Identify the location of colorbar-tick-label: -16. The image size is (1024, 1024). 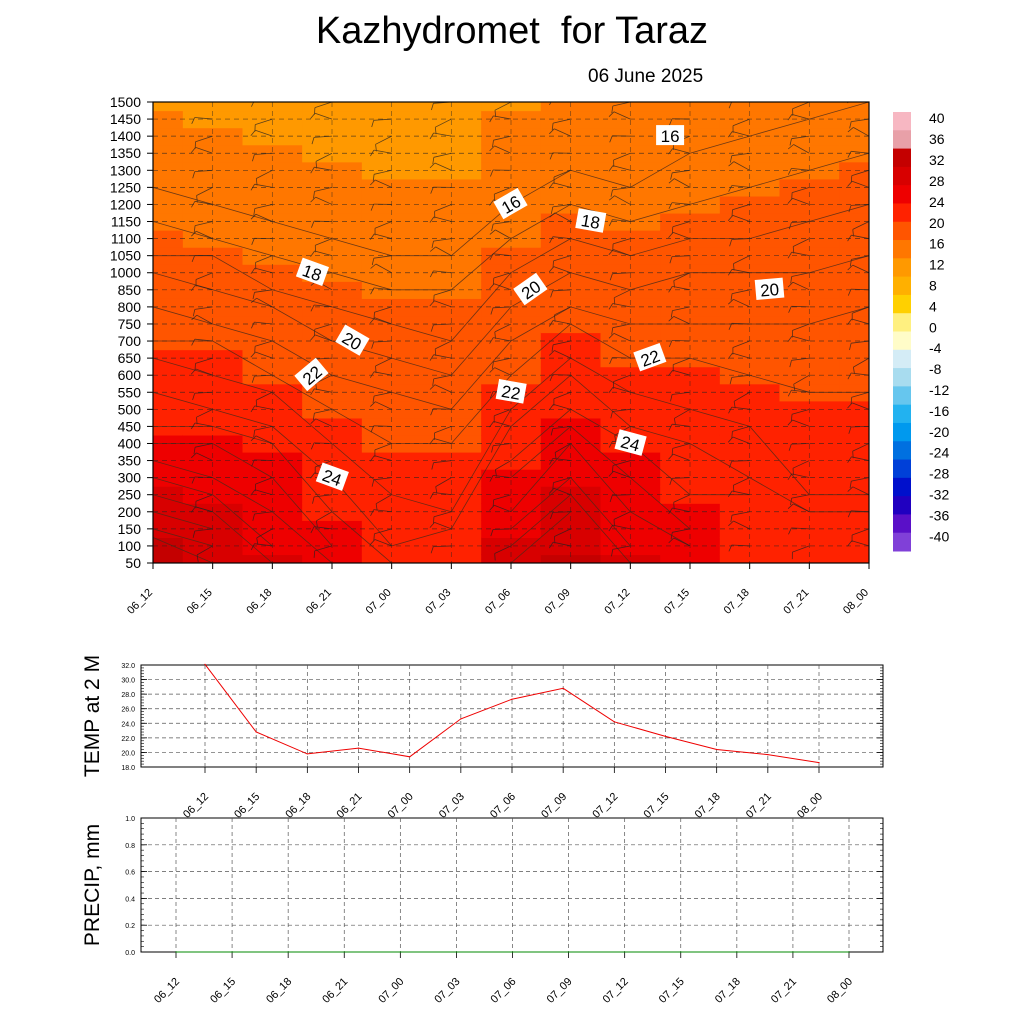
(939, 411).